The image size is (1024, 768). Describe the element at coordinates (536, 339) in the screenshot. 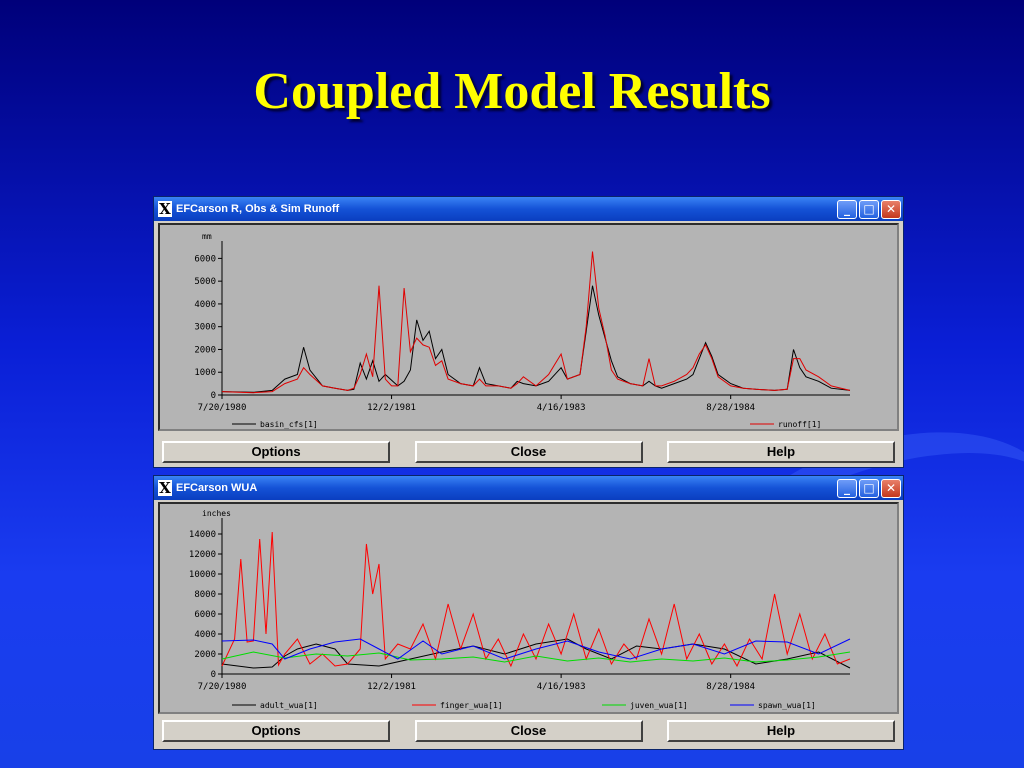

I see `series-line-basin-cfs-1-` at that location.